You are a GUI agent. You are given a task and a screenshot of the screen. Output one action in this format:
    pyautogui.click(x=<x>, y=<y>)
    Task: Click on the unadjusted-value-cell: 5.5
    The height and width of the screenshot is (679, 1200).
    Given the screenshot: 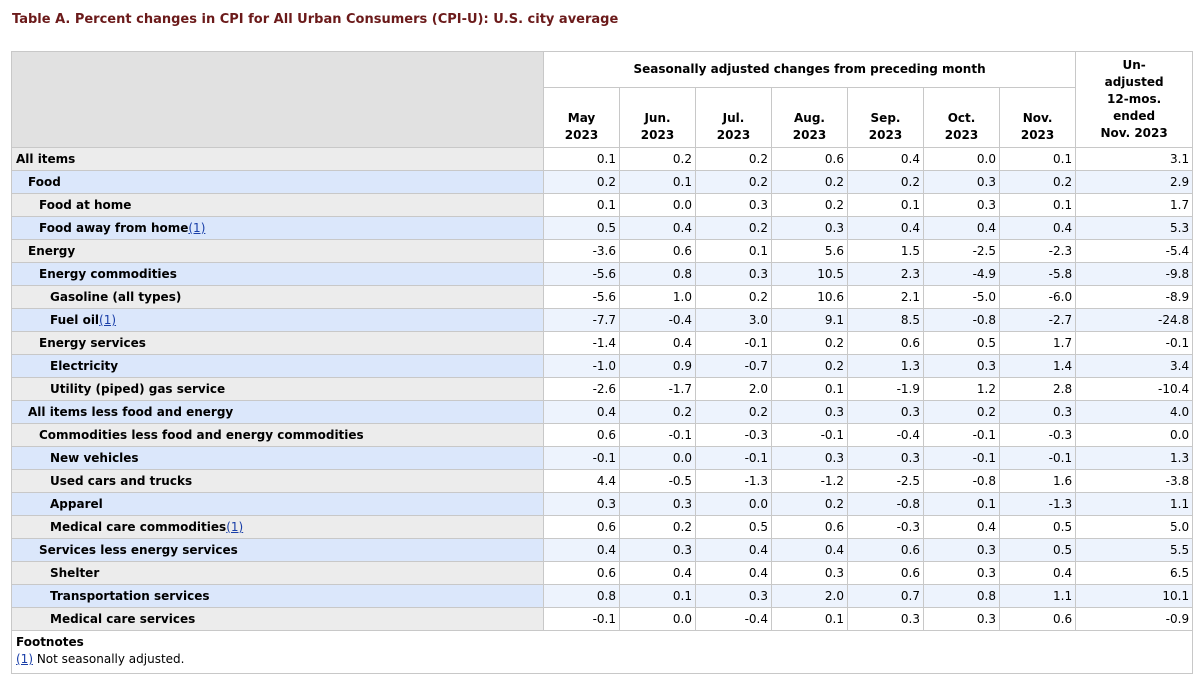 What is the action you would take?
    pyautogui.click(x=1134, y=550)
    